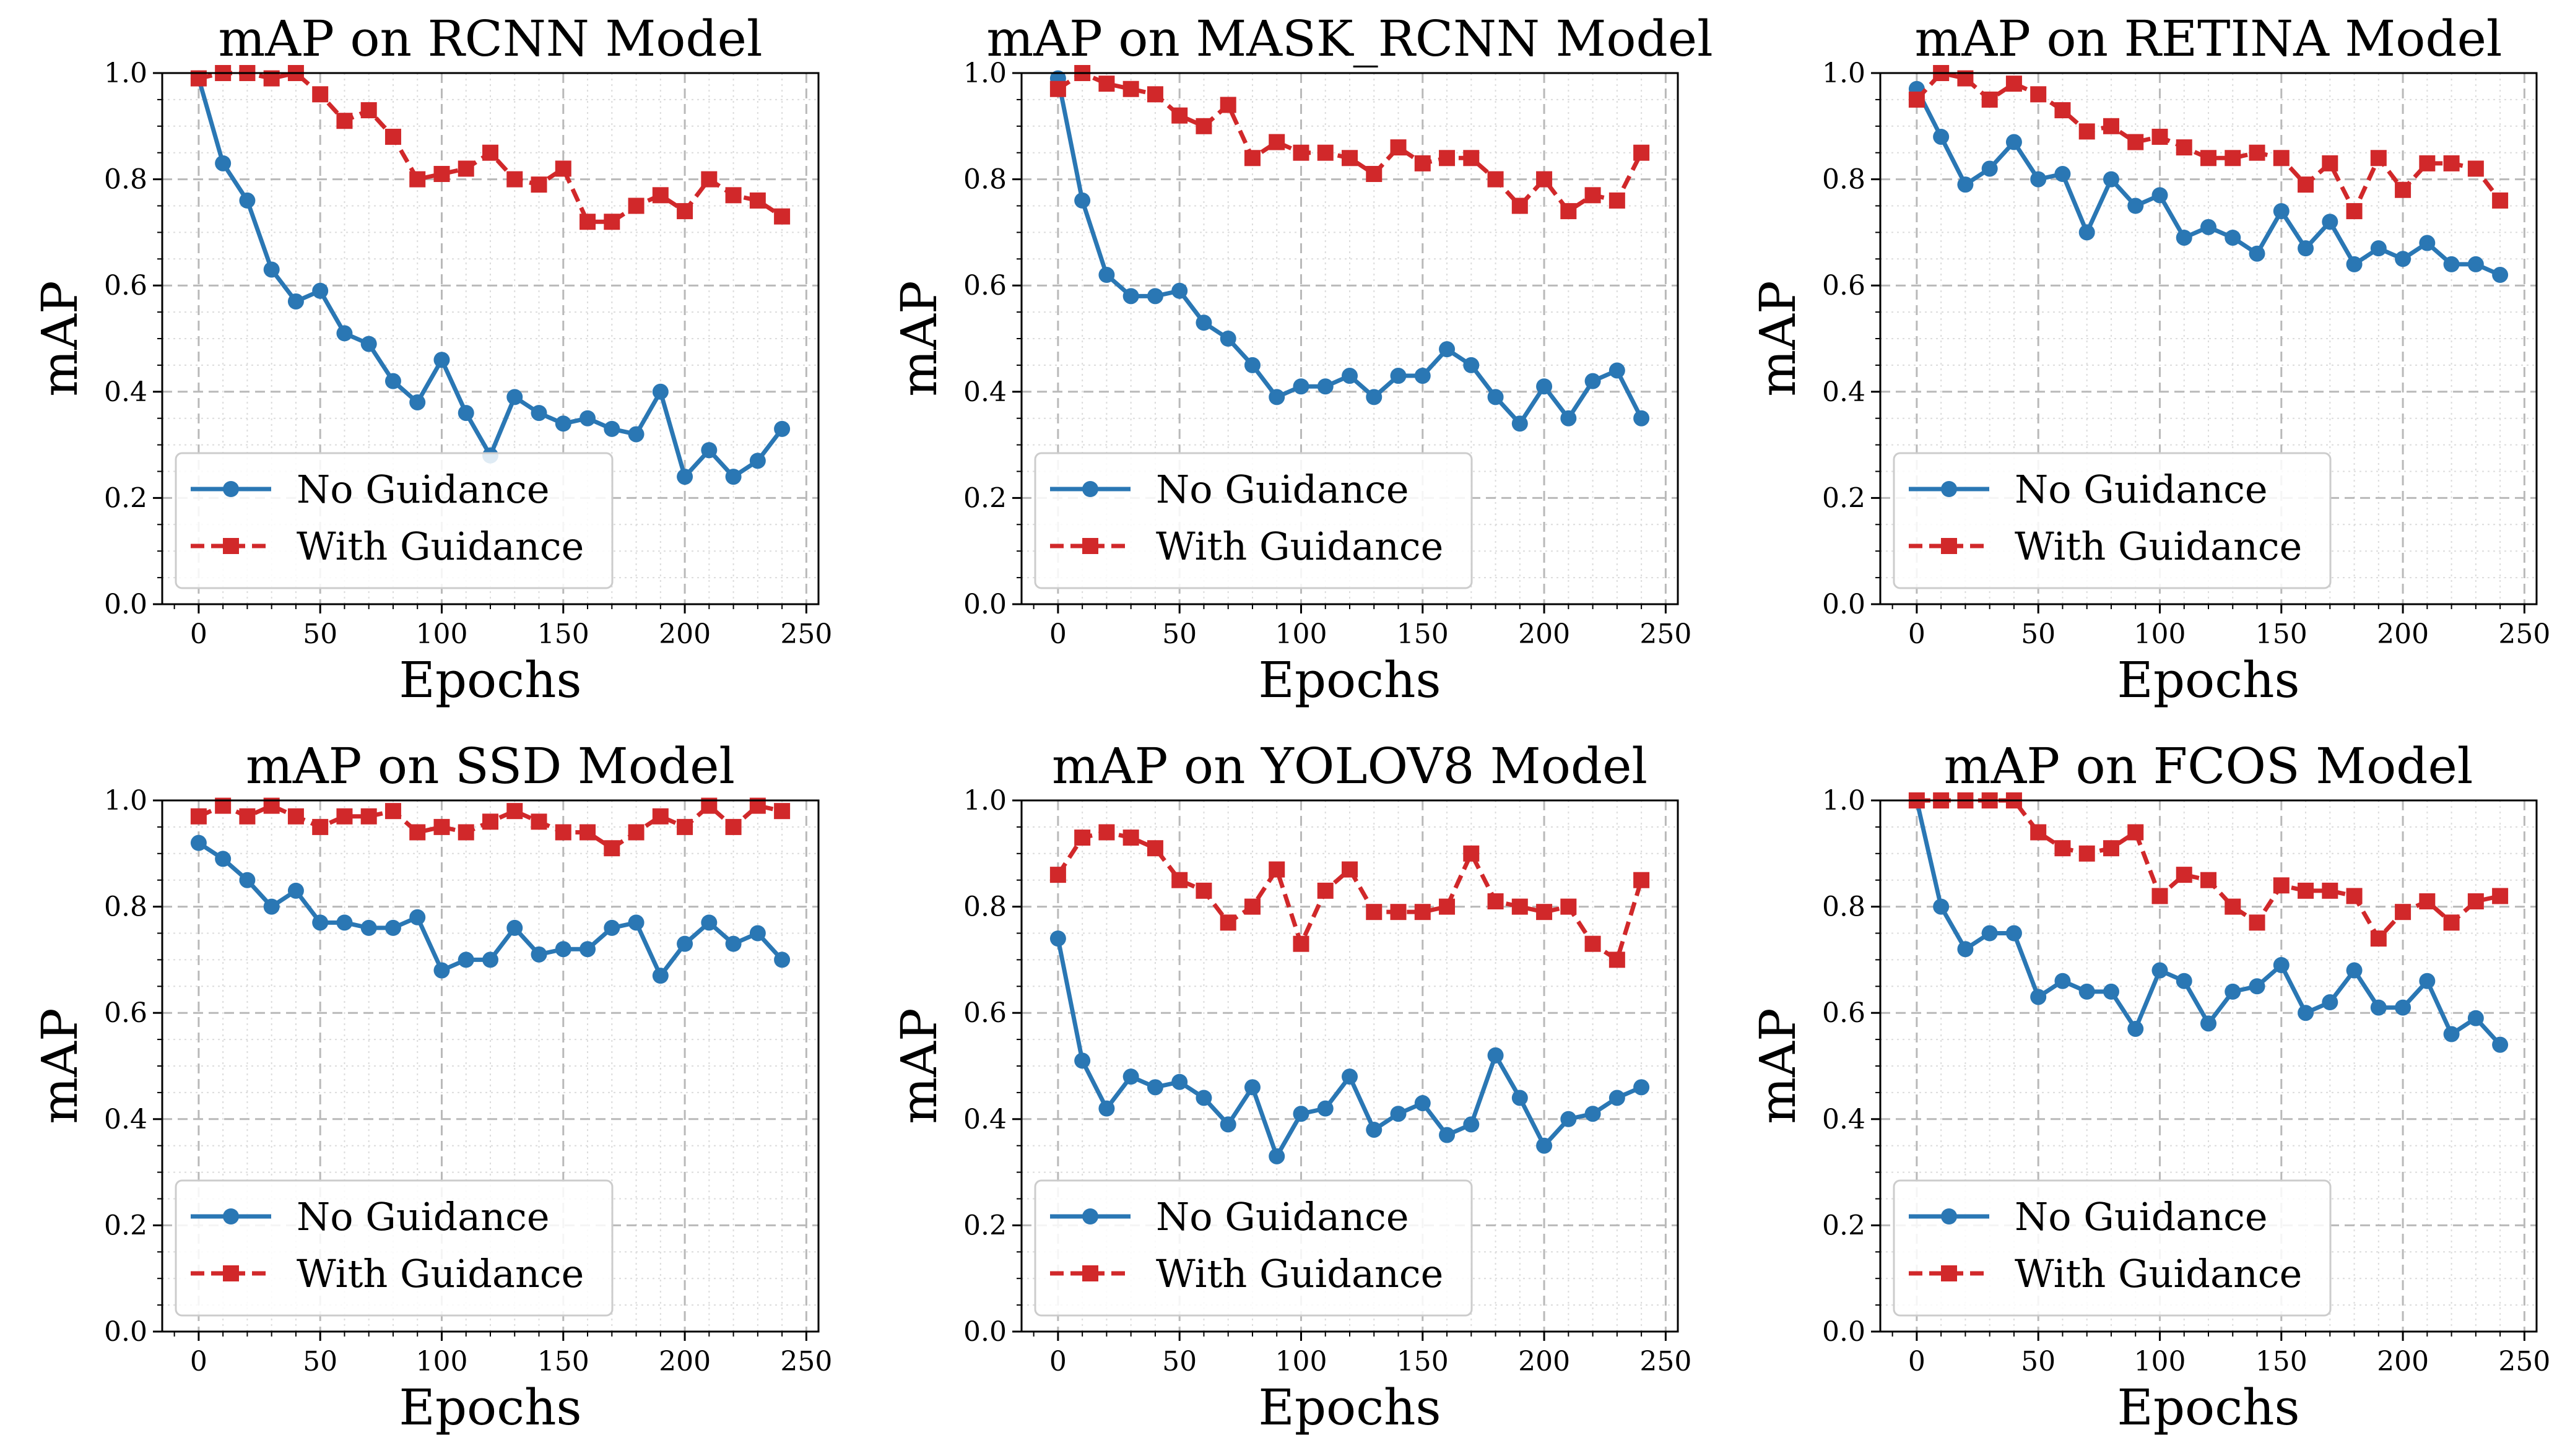 This screenshot has height=1456, width=2570. I want to click on chart-title: mAP on RCNN Model, so click(490, 38).